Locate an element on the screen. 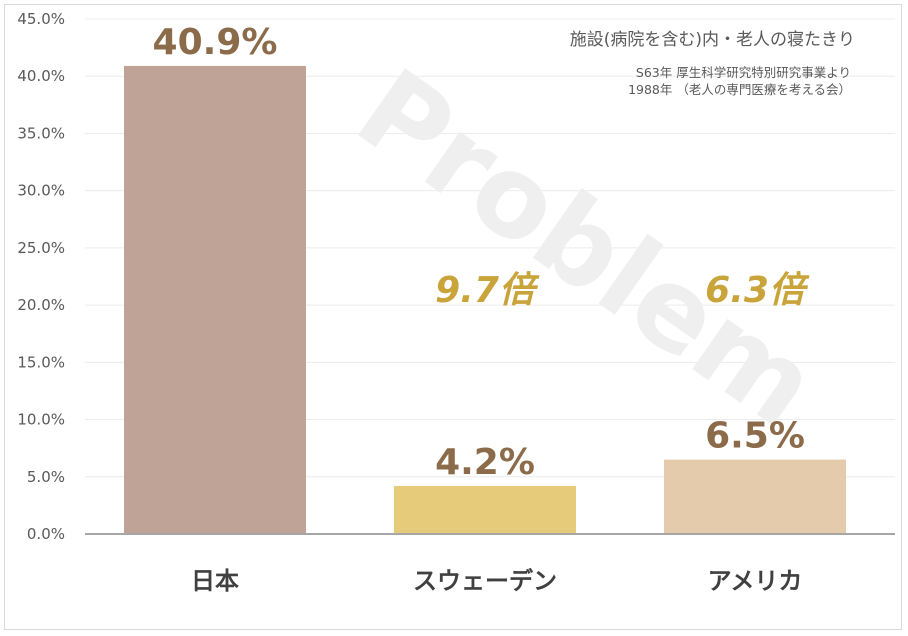 The width and height of the screenshot is (908, 636). y-tick-label: 40.0% is located at coordinates (41, 76).